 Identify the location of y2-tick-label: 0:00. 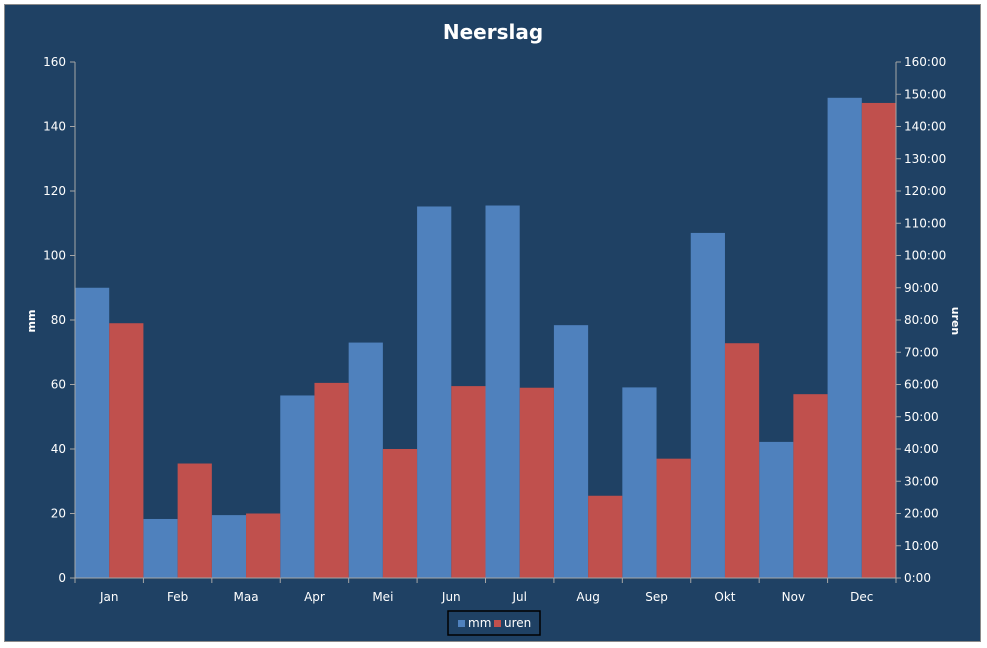
(917, 578).